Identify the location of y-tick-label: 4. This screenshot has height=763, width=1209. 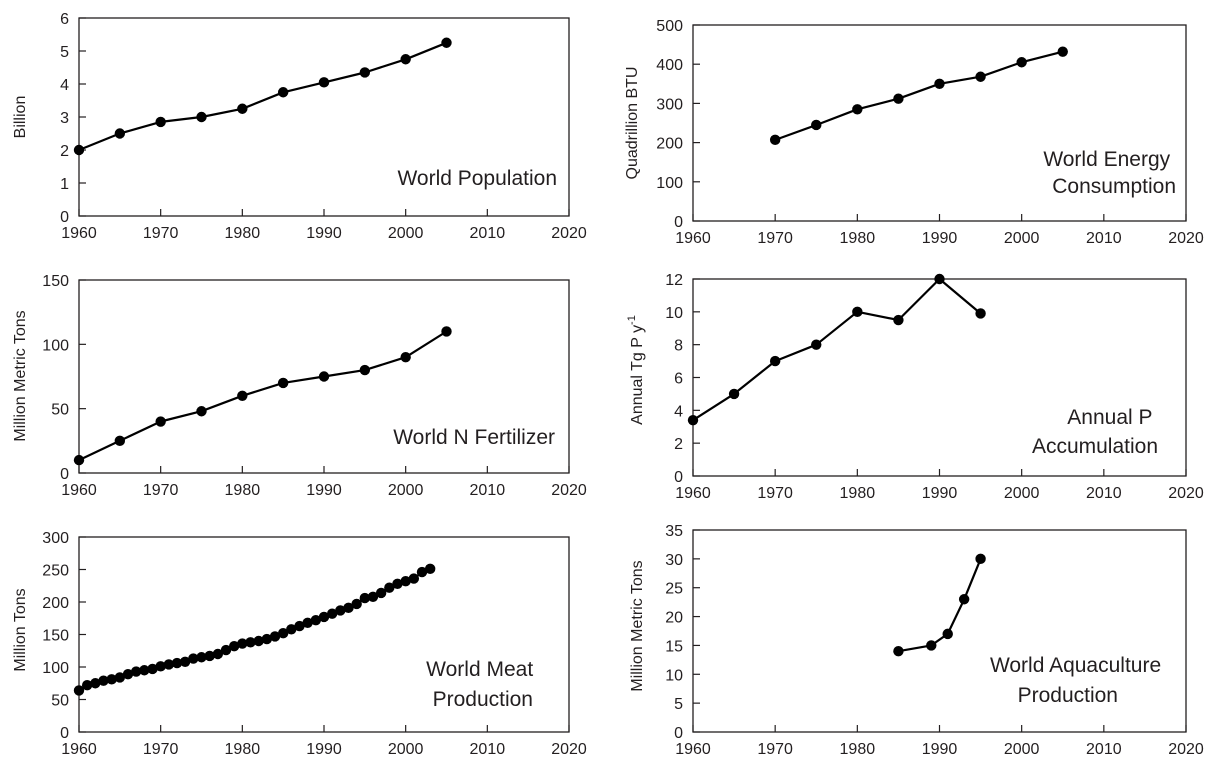
(64, 85).